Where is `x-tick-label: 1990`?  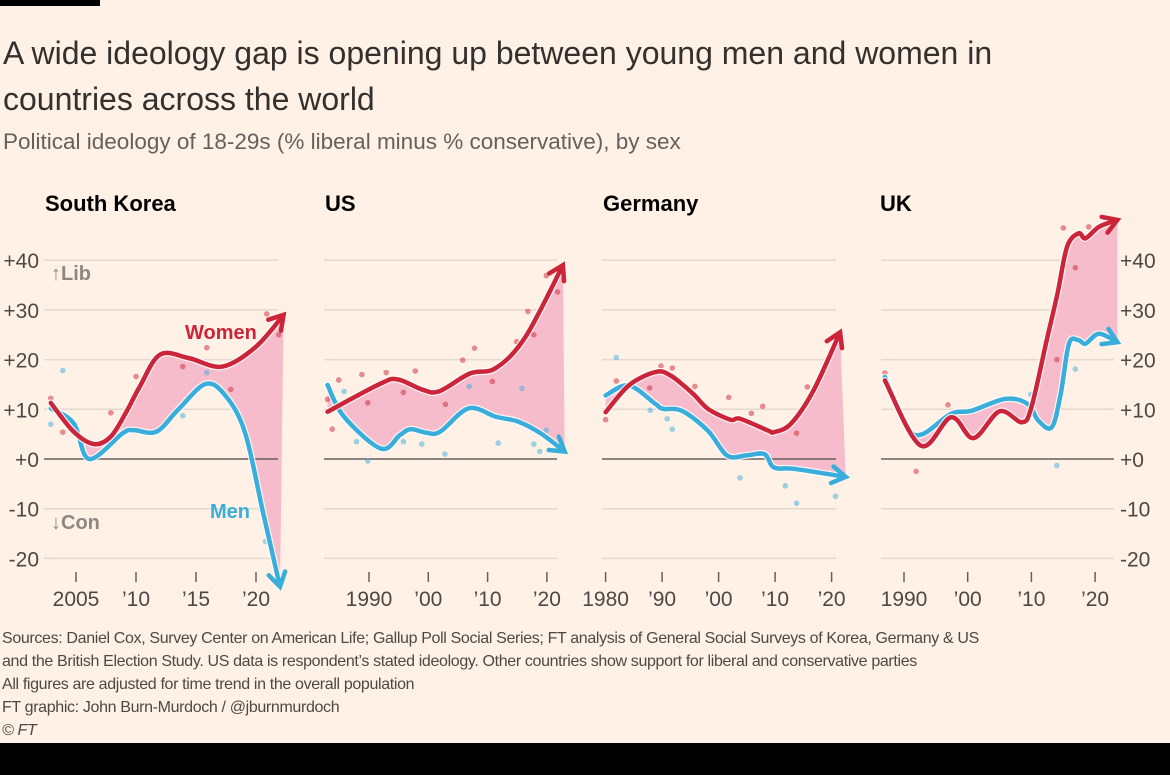 x-tick-label: 1990 is located at coordinates (904, 599).